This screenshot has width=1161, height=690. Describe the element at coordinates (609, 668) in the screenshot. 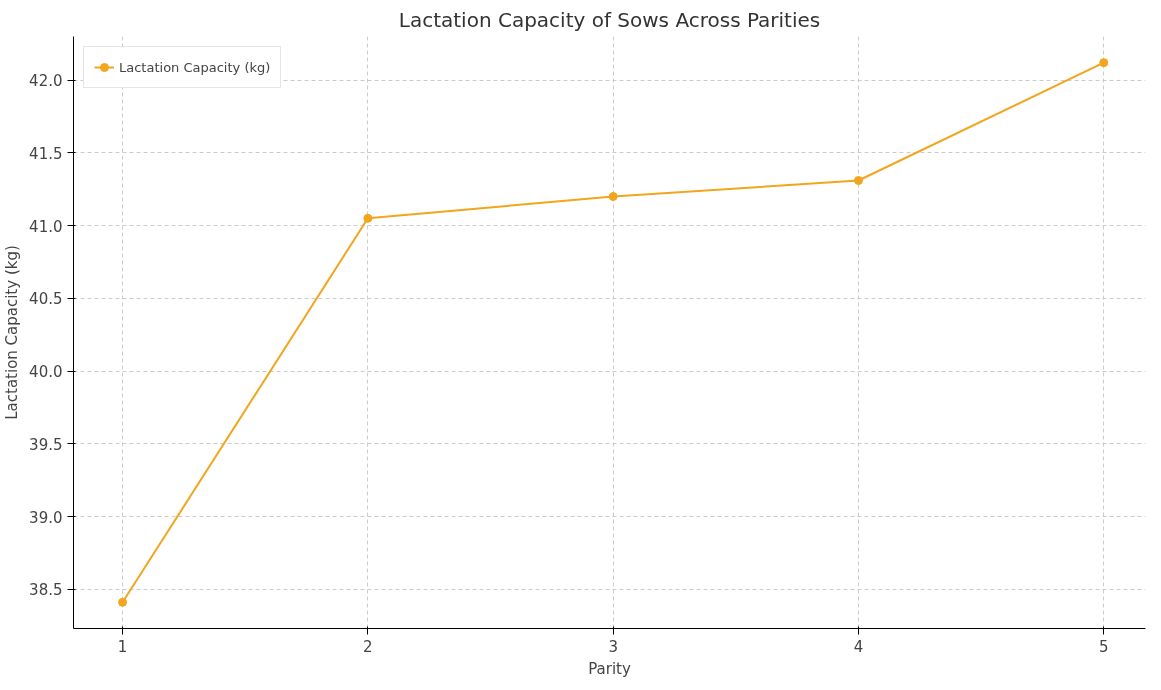

I see `x-axis-title: Parity` at that location.